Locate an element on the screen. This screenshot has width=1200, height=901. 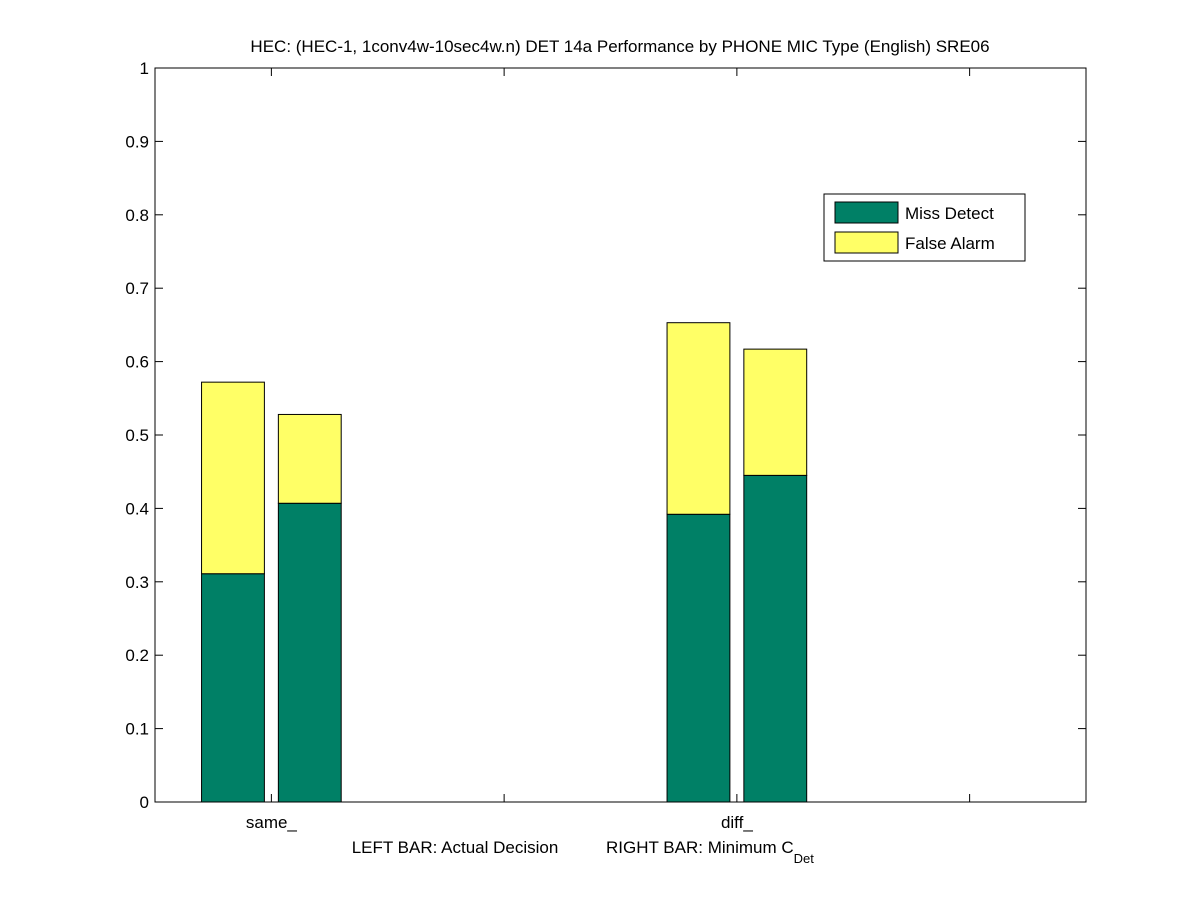
bar-diff-actual-miss-detect is located at coordinates (698, 658).